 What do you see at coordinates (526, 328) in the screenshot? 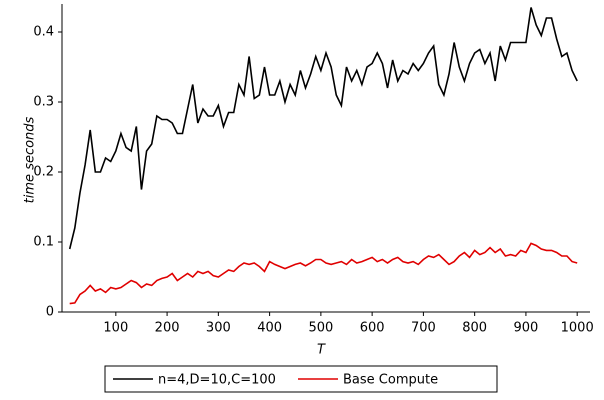
I see `x-tick-label: 900` at bounding box center [526, 328].